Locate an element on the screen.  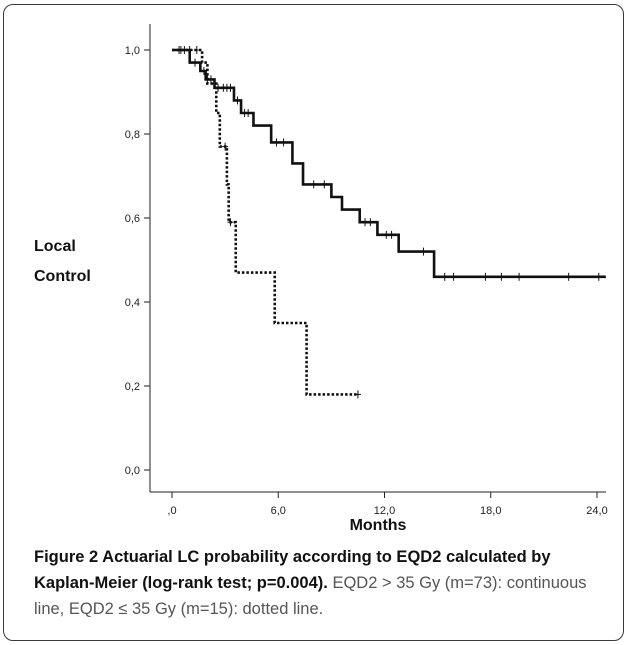
y-axis-label-line-2: Control is located at coordinates (62, 276).